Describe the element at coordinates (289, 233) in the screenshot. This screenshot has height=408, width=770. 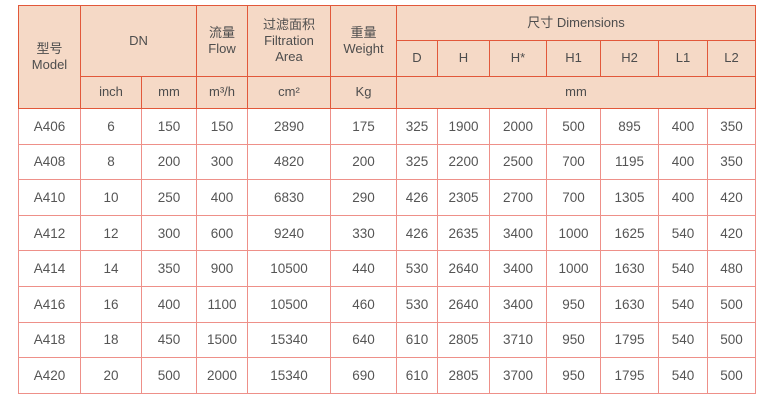
I see `value-cell: 9240` at that location.